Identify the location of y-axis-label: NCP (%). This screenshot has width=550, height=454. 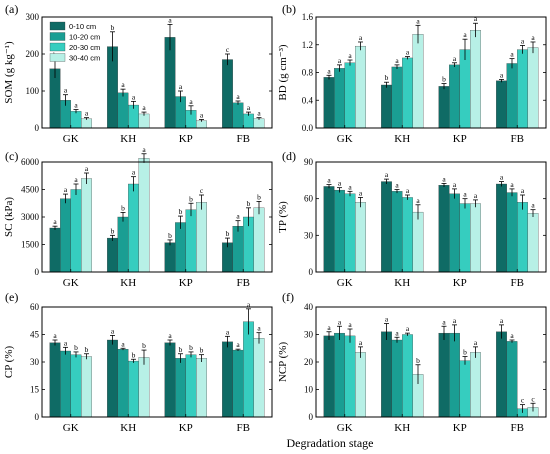
(283, 362).